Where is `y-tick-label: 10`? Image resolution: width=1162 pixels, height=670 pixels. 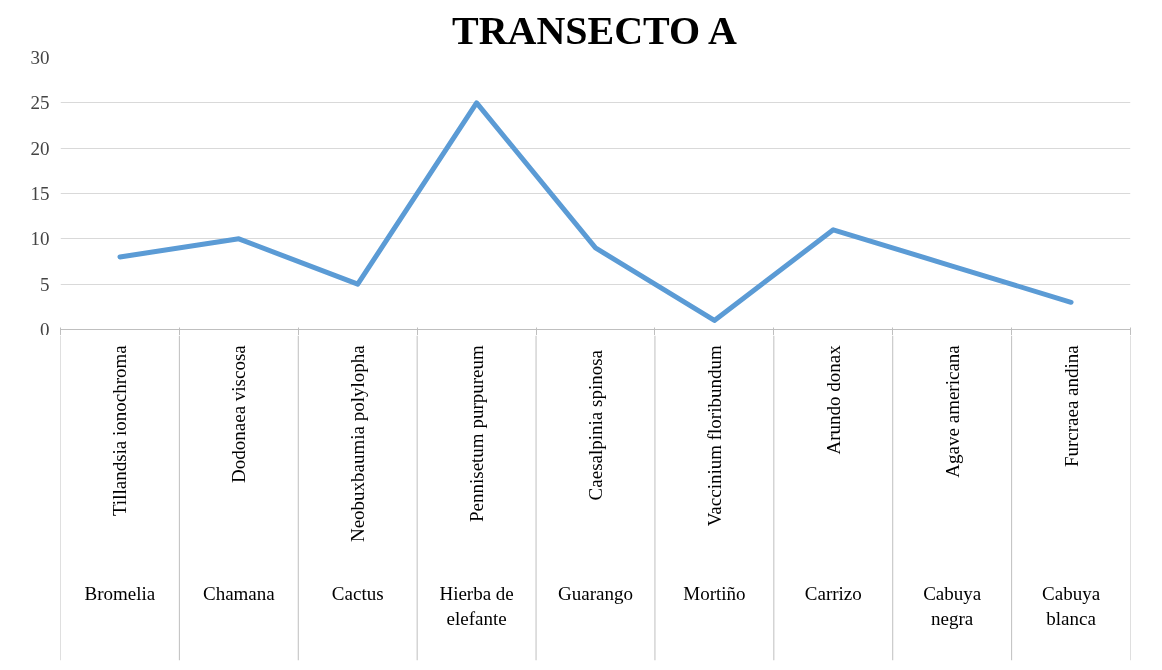 y-tick-label: 10 is located at coordinates (40, 239).